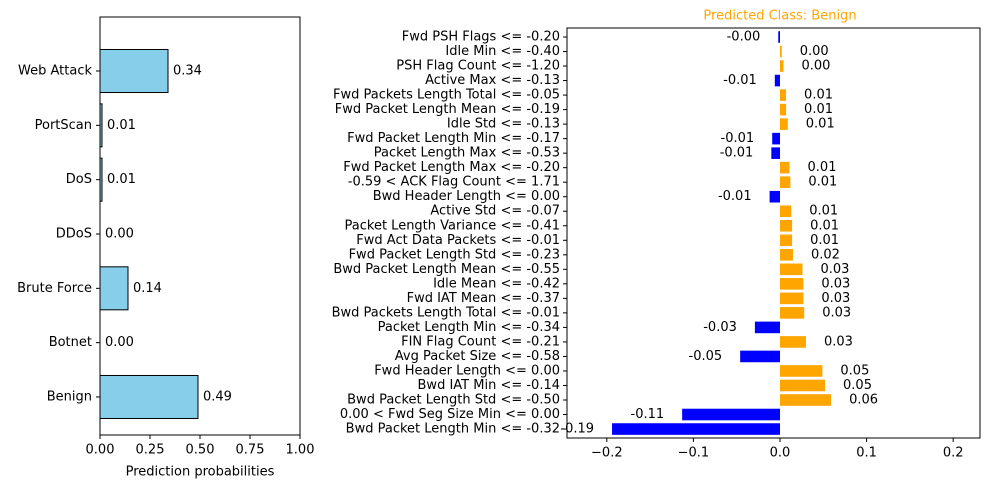 This screenshot has width=989, height=490. What do you see at coordinates (694, 453) in the screenshot?
I see `x-tick-label: −0.1` at bounding box center [694, 453].